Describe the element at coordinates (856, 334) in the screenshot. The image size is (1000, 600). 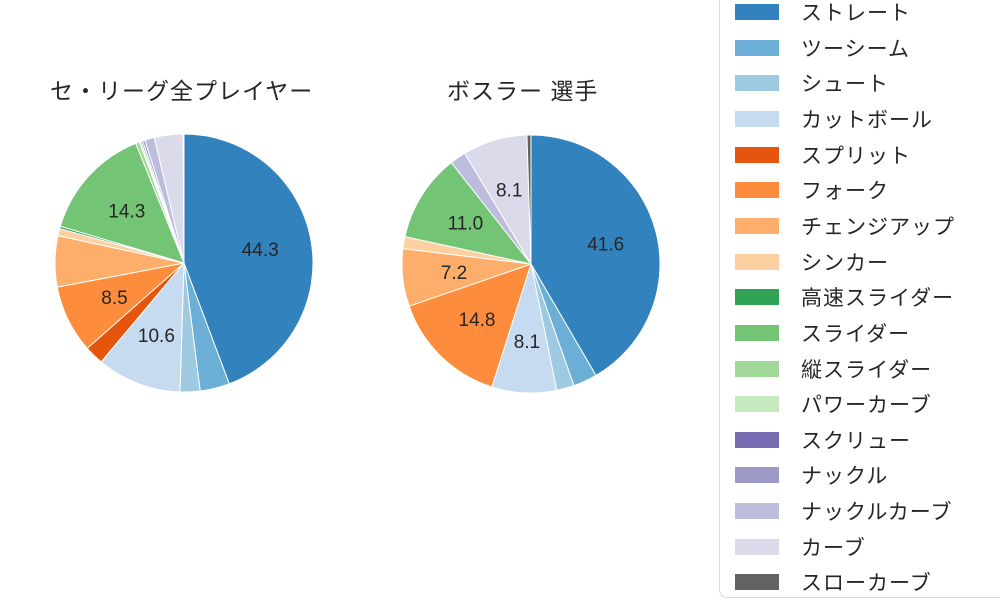
I see `legend-item-label: スライダー` at that location.